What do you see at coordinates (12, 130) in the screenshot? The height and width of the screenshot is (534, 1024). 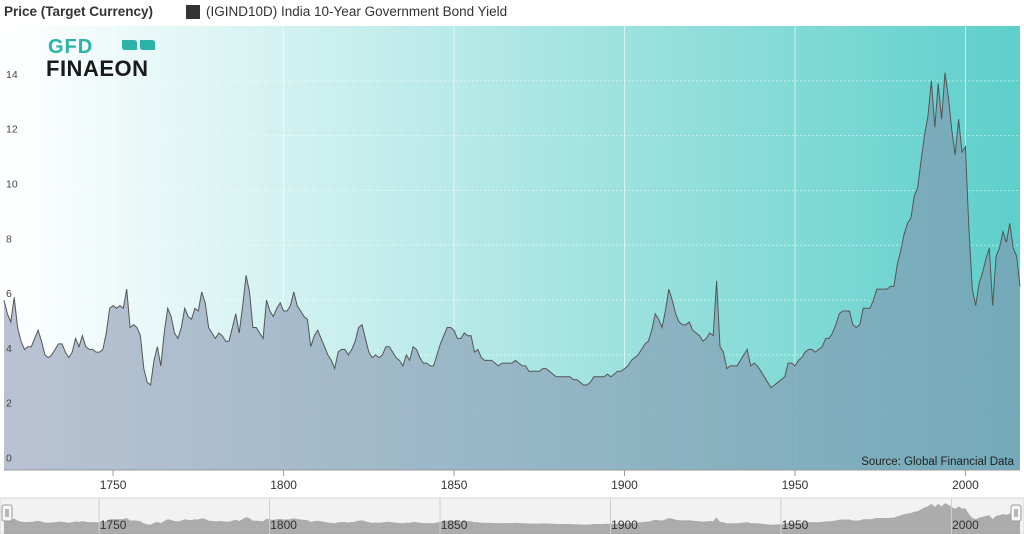 I see `y-tick-label: 12` at bounding box center [12, 130].